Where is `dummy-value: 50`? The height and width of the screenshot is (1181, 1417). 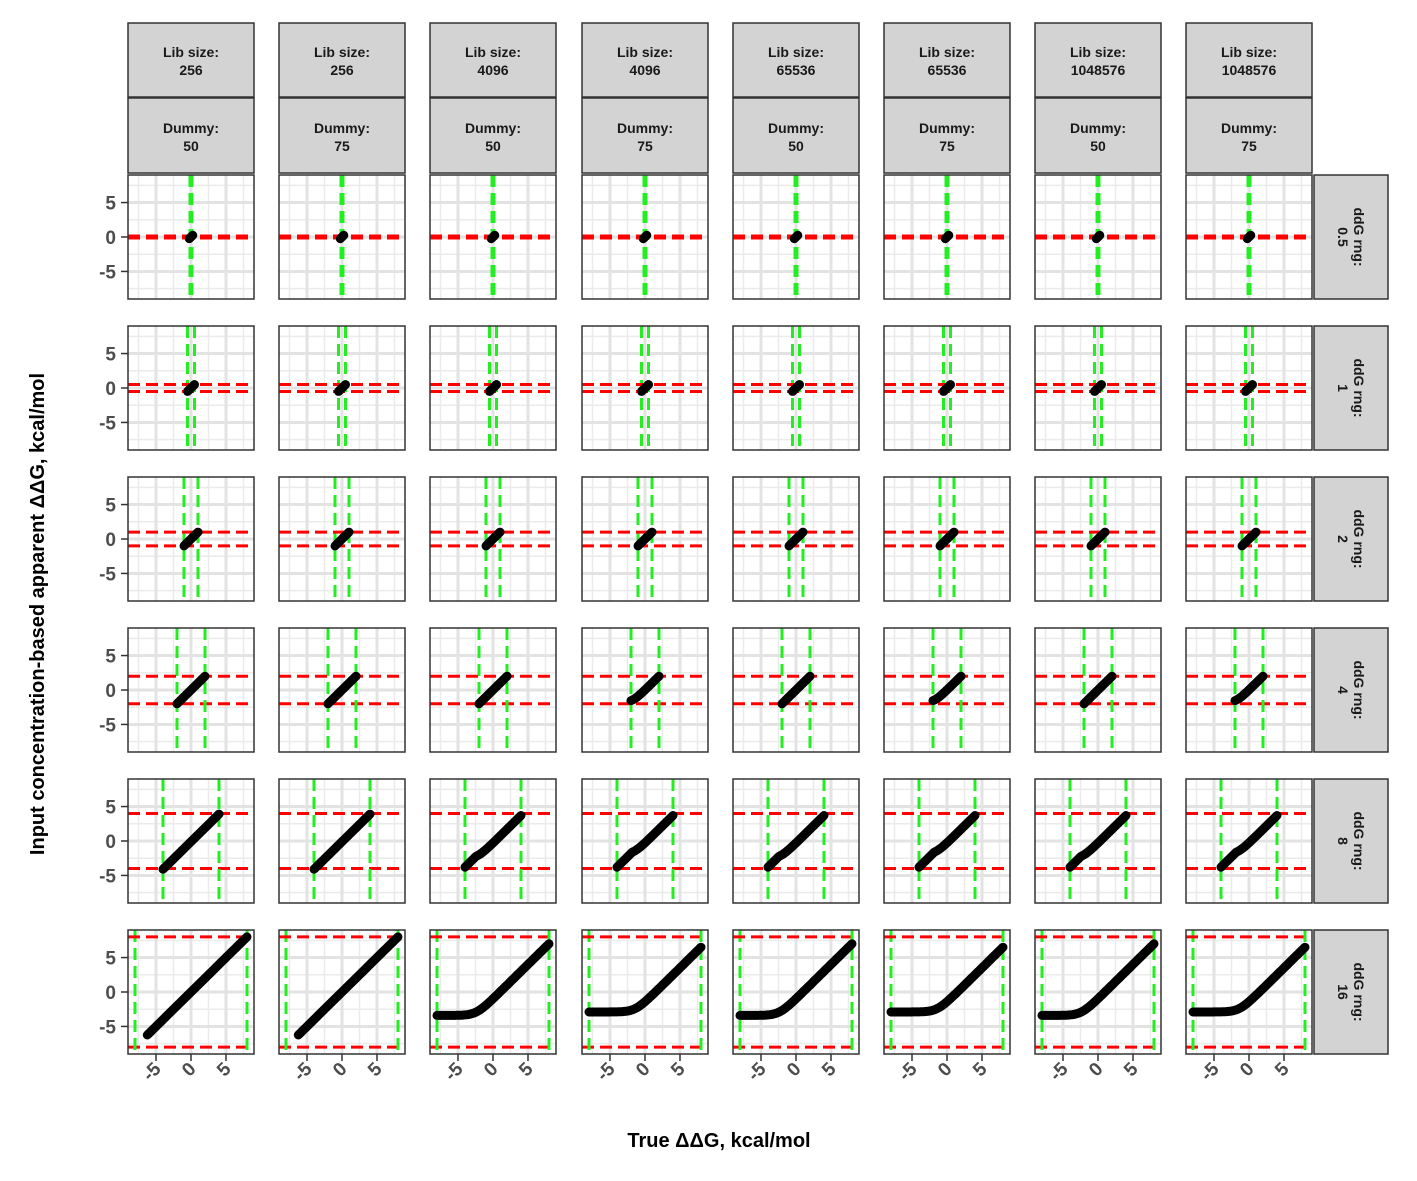 dummy-value: 50 is located at coordinates (796, 146).